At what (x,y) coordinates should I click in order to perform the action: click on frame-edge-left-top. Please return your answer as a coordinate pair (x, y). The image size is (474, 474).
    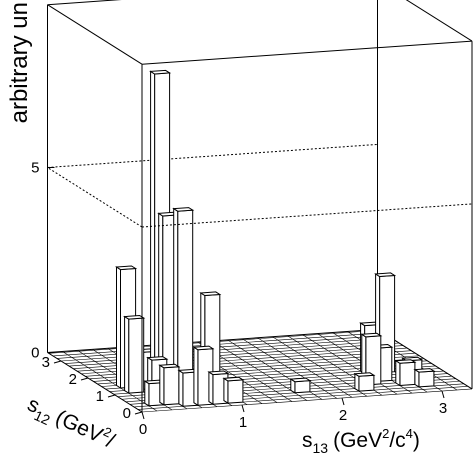
    Looking at the image, I should click on (95, 34).